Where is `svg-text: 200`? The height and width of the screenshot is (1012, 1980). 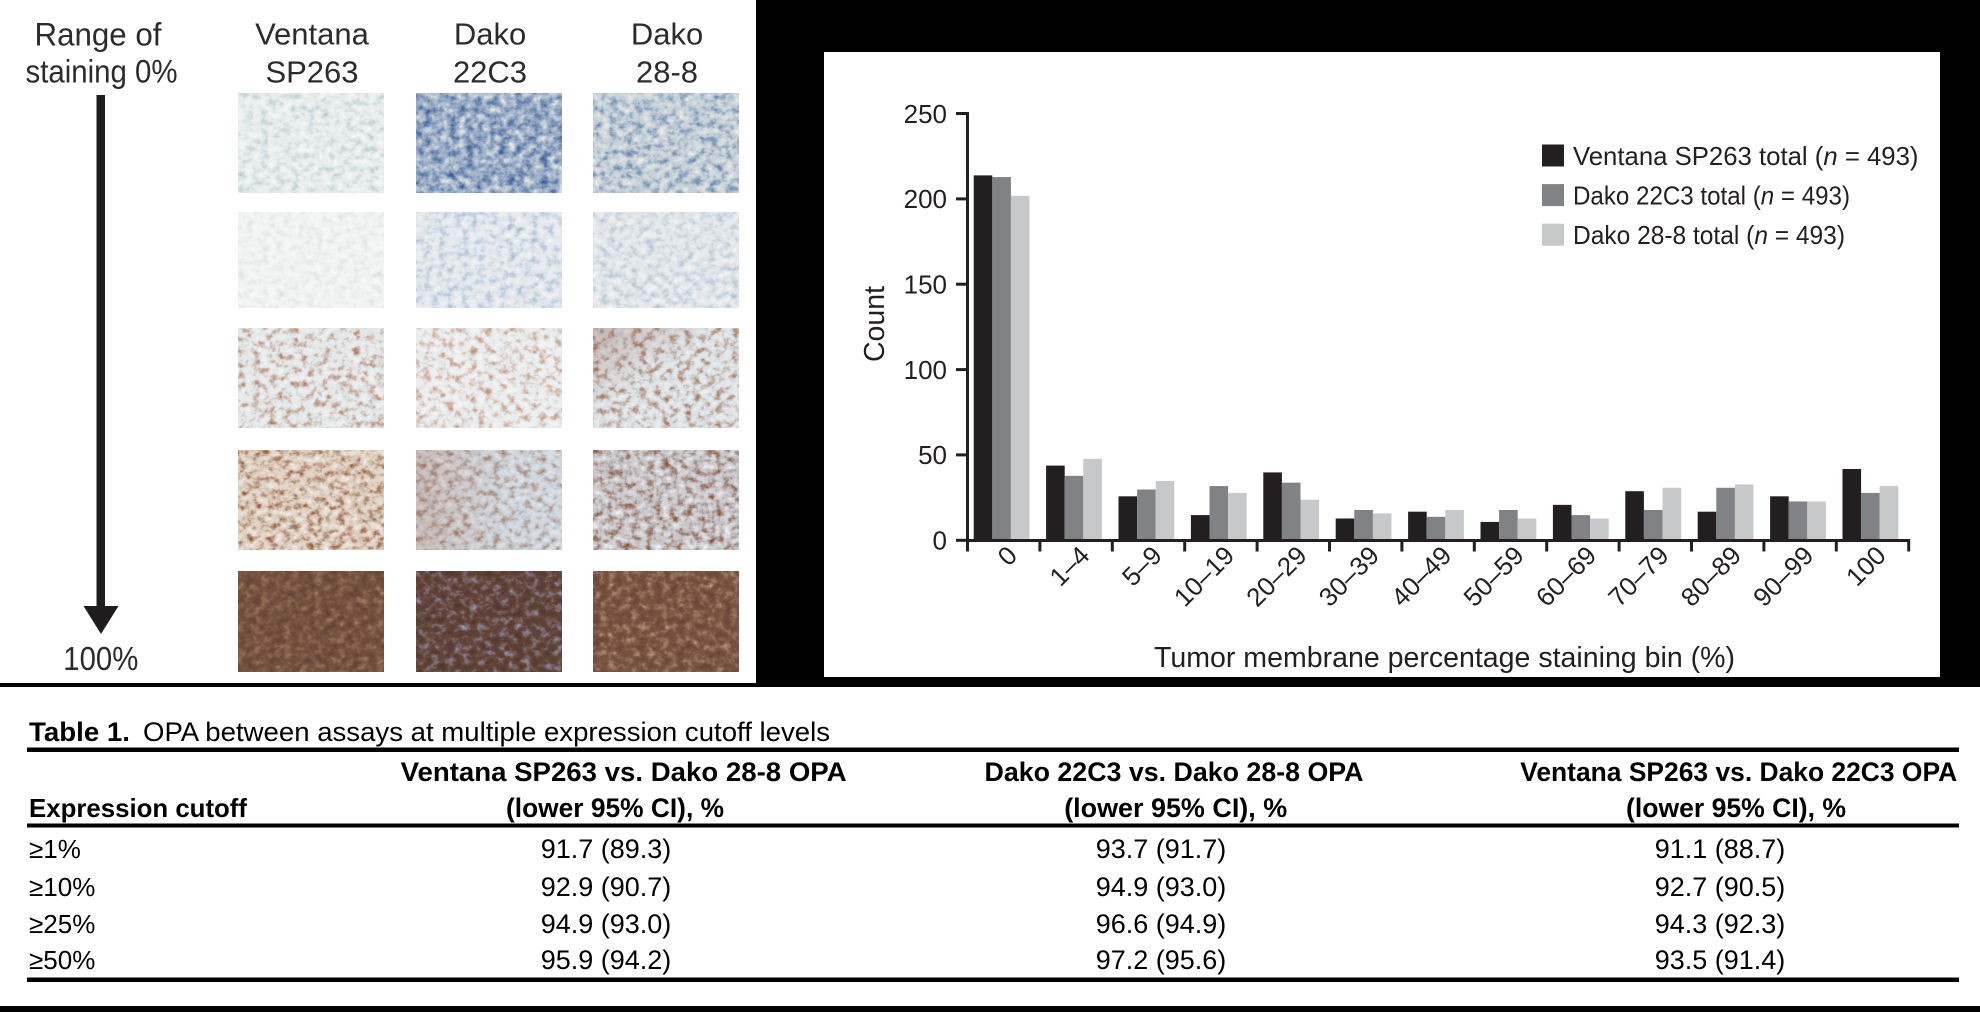
svg-text: 200 is located at coordinates (925, 199).